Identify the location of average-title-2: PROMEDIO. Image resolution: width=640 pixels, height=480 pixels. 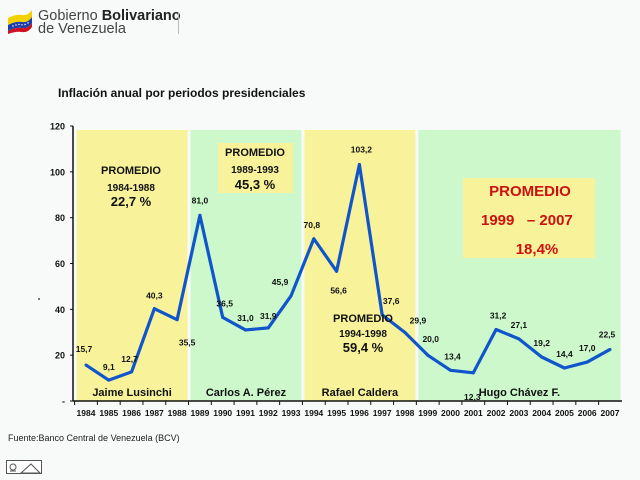
(255, 153).